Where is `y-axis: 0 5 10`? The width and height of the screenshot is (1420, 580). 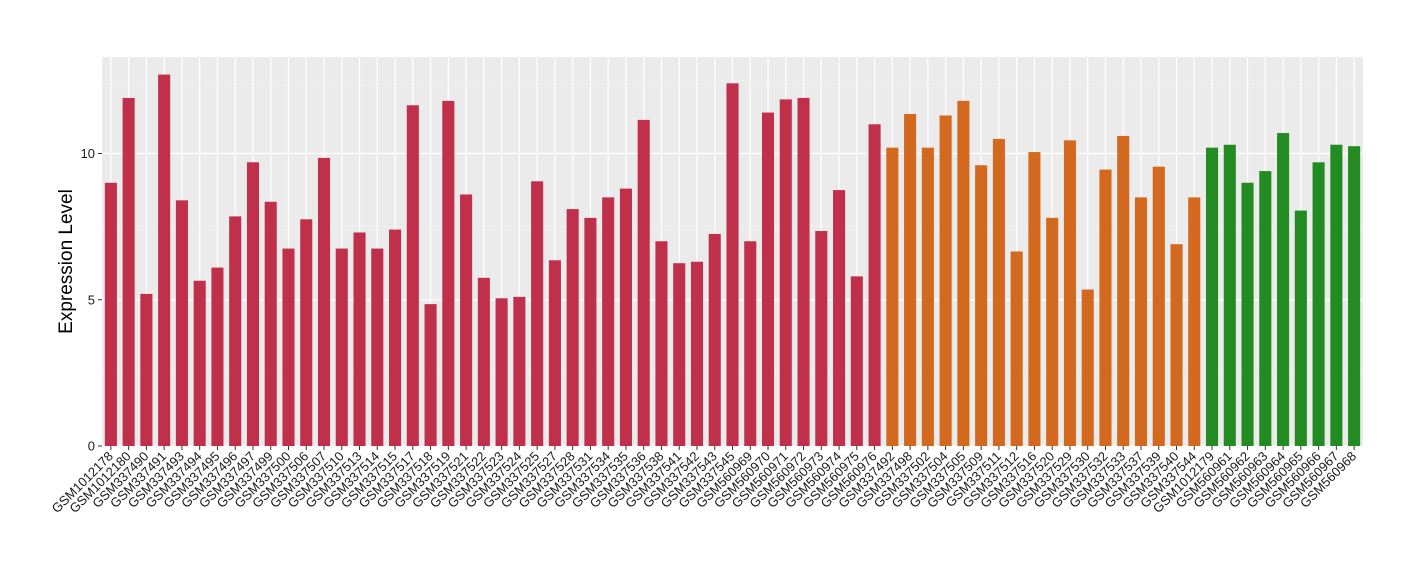
y-axis: 0 5 10 is located at coordinates (91, 300).